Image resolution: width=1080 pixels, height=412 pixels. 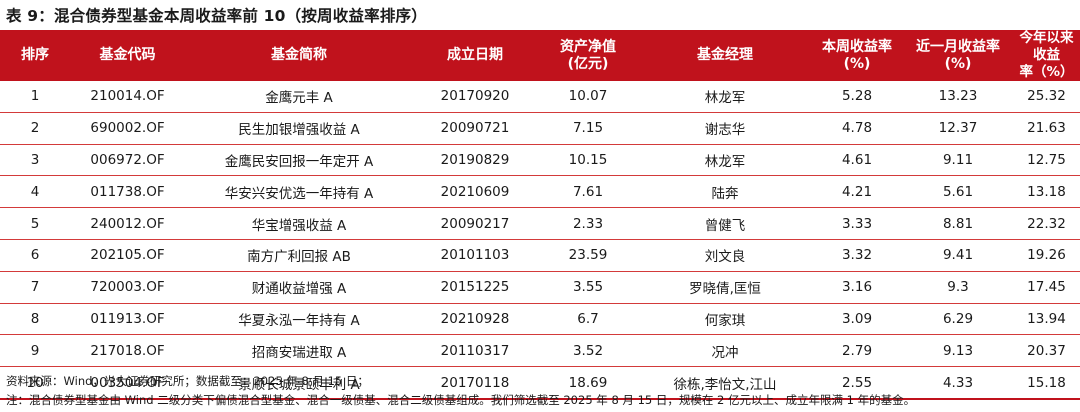 I want to click on monthly-return-cell: 8.81, so click(x=958, y=223).